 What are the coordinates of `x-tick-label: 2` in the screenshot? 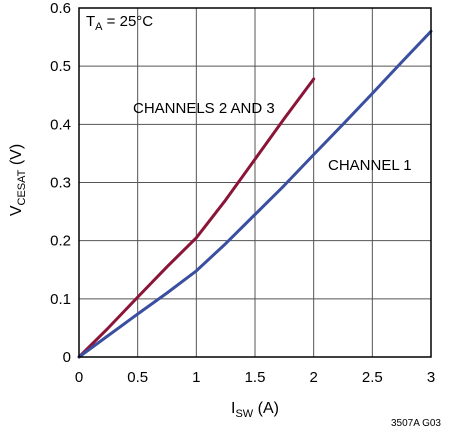 It's located at (313, 377).